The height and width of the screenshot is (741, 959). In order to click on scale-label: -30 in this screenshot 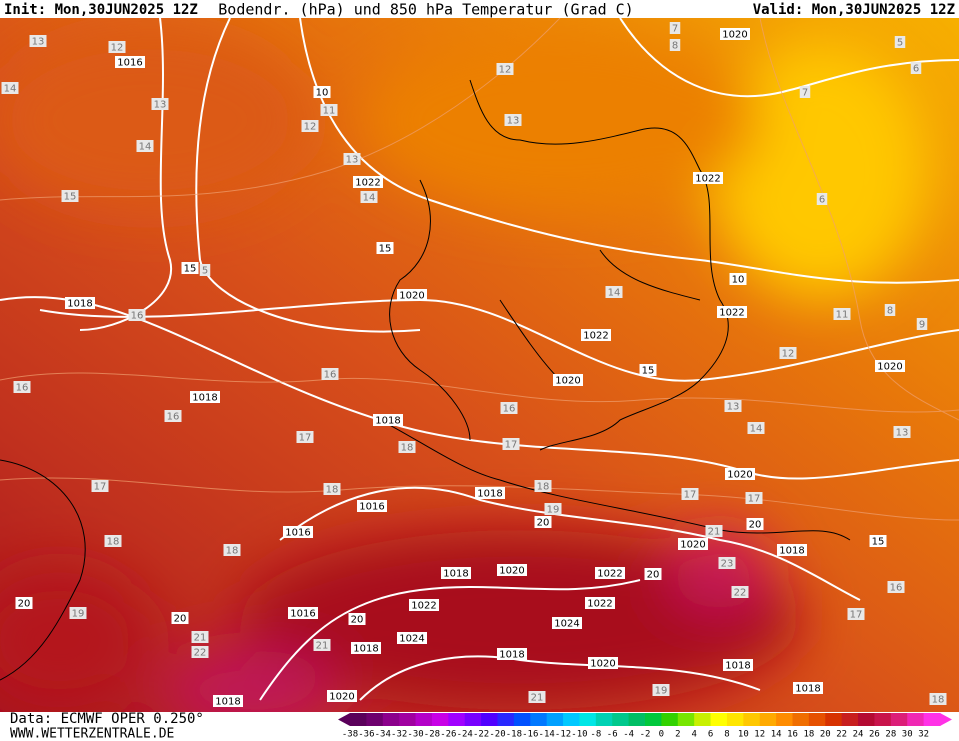, I will do `click(415, 735)`.